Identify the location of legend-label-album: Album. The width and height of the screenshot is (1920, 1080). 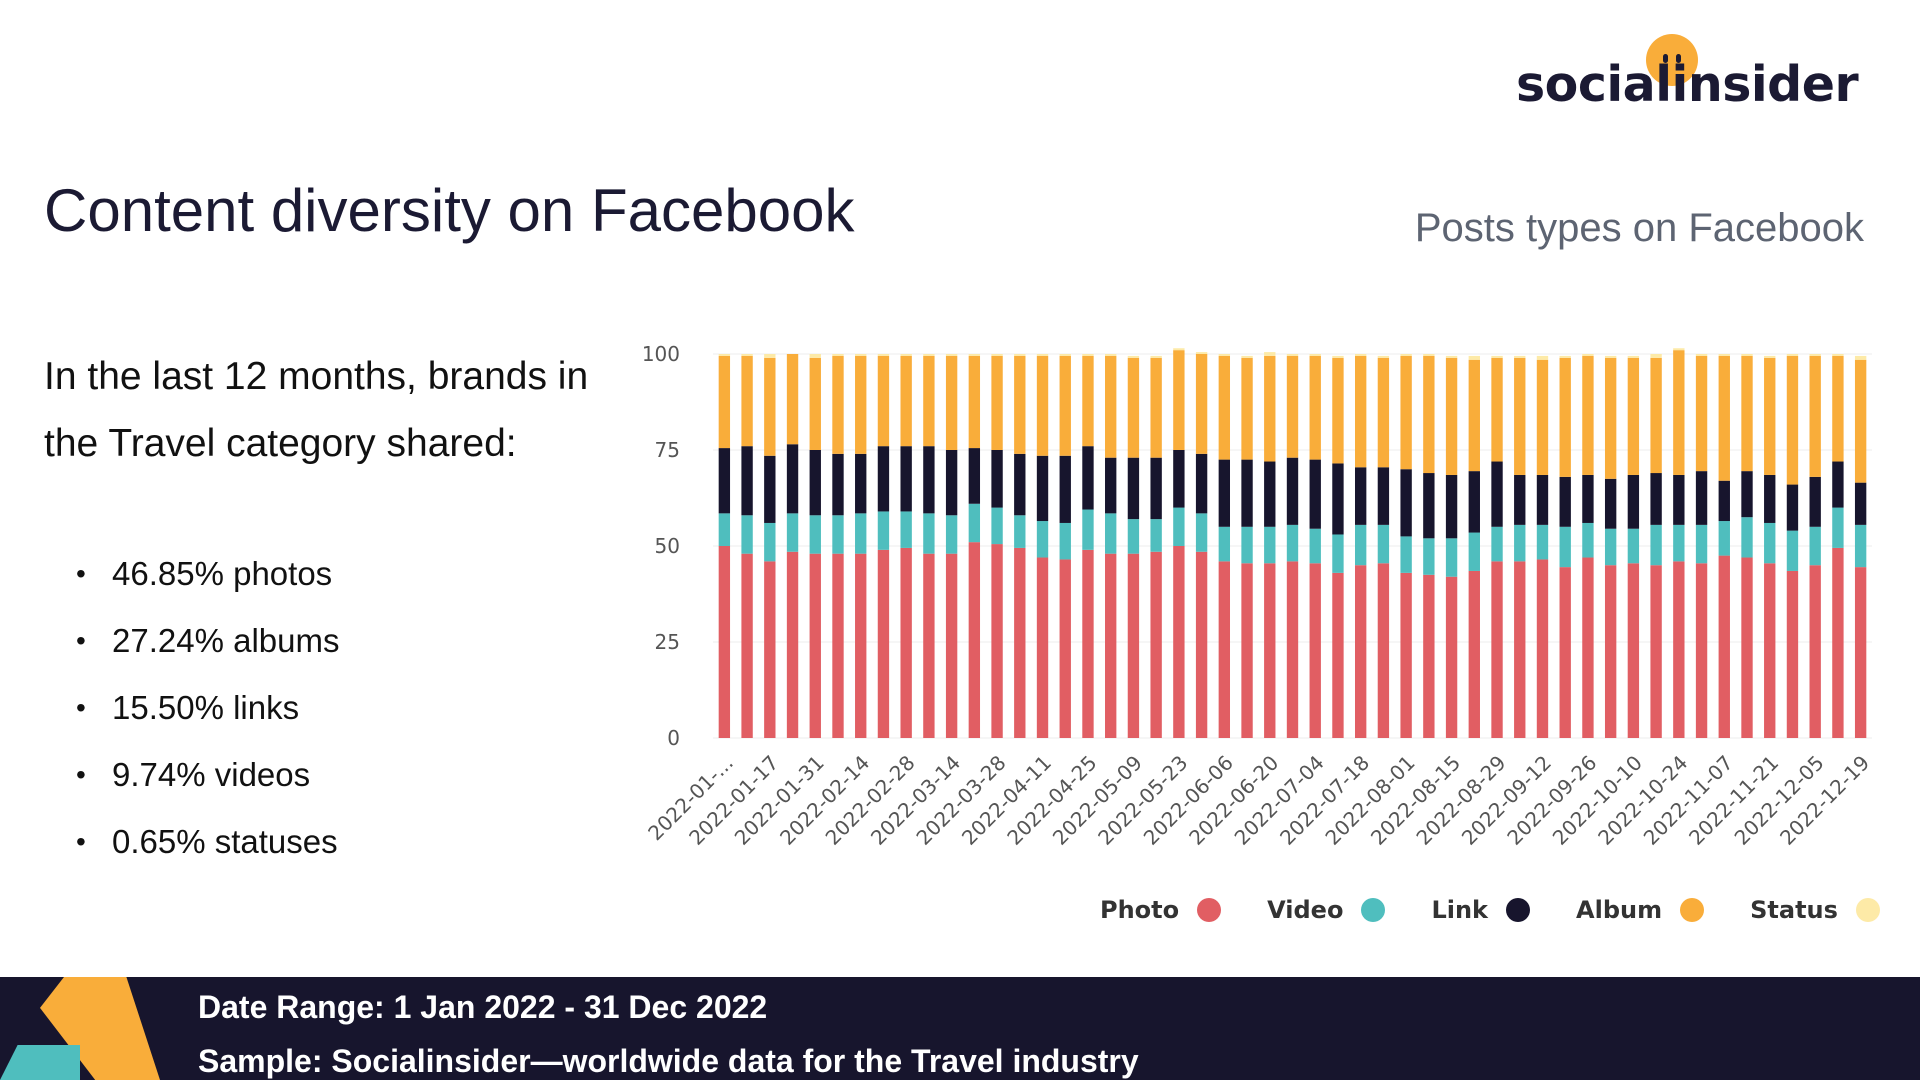
(1619, 910).